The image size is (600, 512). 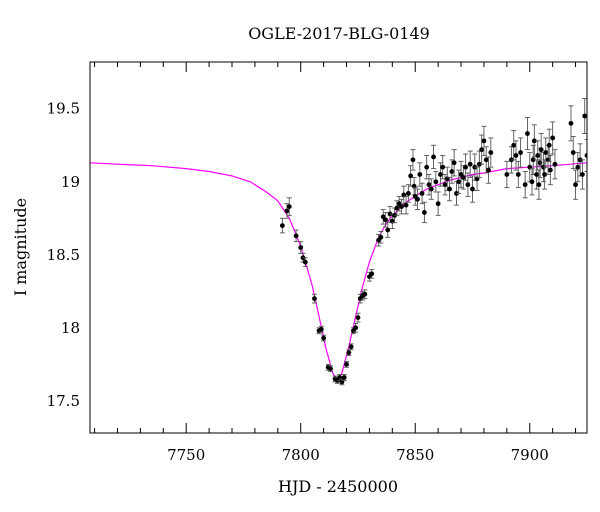 I want to click on x-tick-label: 7850, so click(x=415, y=455).